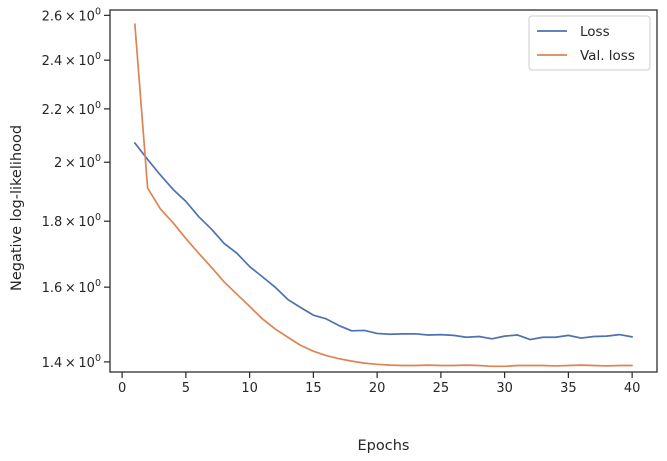  I want to click on x-tick-label: 25, so click(441, 388).